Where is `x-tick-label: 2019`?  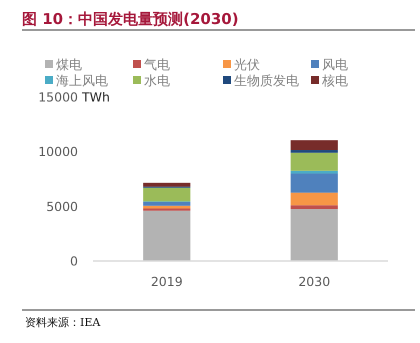 x-tick-label: 2019 is located at coordinates (166, 281).